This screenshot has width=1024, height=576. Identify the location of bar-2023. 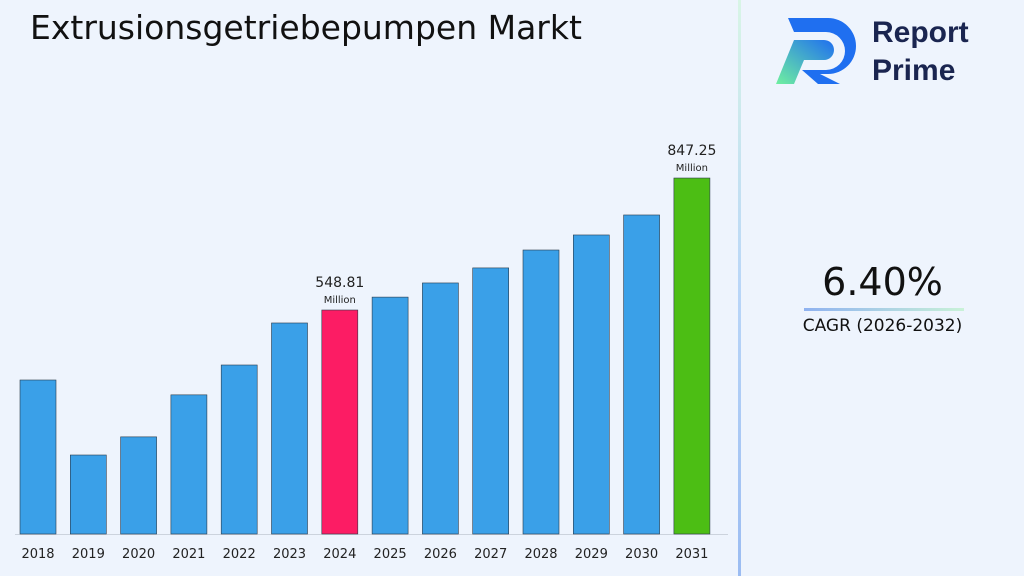
(289, 428).